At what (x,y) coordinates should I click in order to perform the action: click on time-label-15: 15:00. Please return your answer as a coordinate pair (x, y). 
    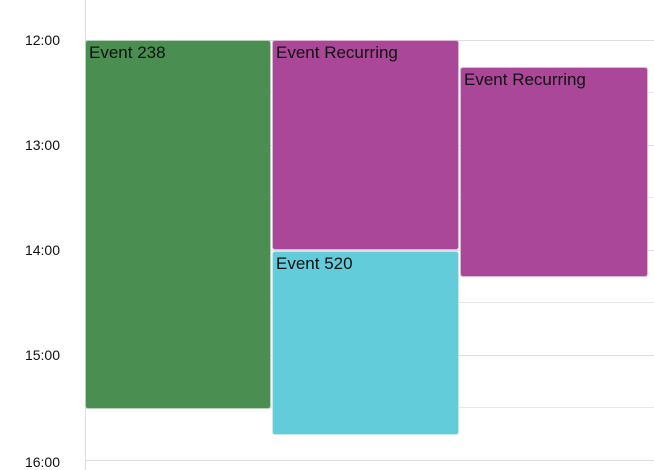
    Looking at the image, I should click on (42, 355).